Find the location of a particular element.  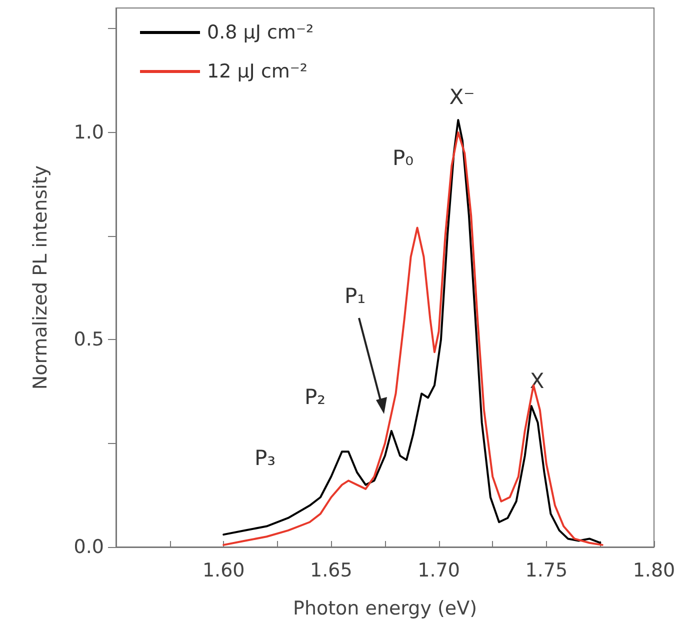

legend-label: 0.8 μJ cm⁻² is located at coordinates (260, 33).